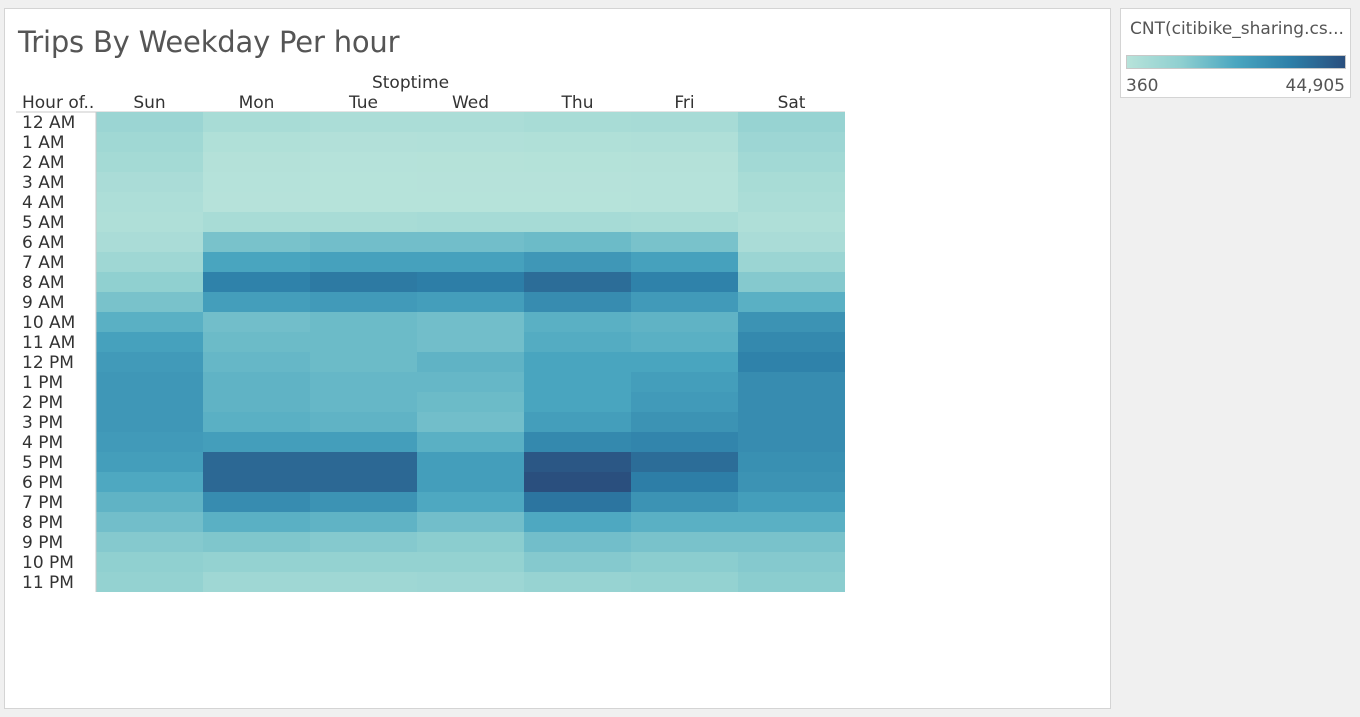  What do you see at coordinates (1315, 86) in the screenshot?
I see `legend-max-label: 44,905` at bounding box center [1315, 86].